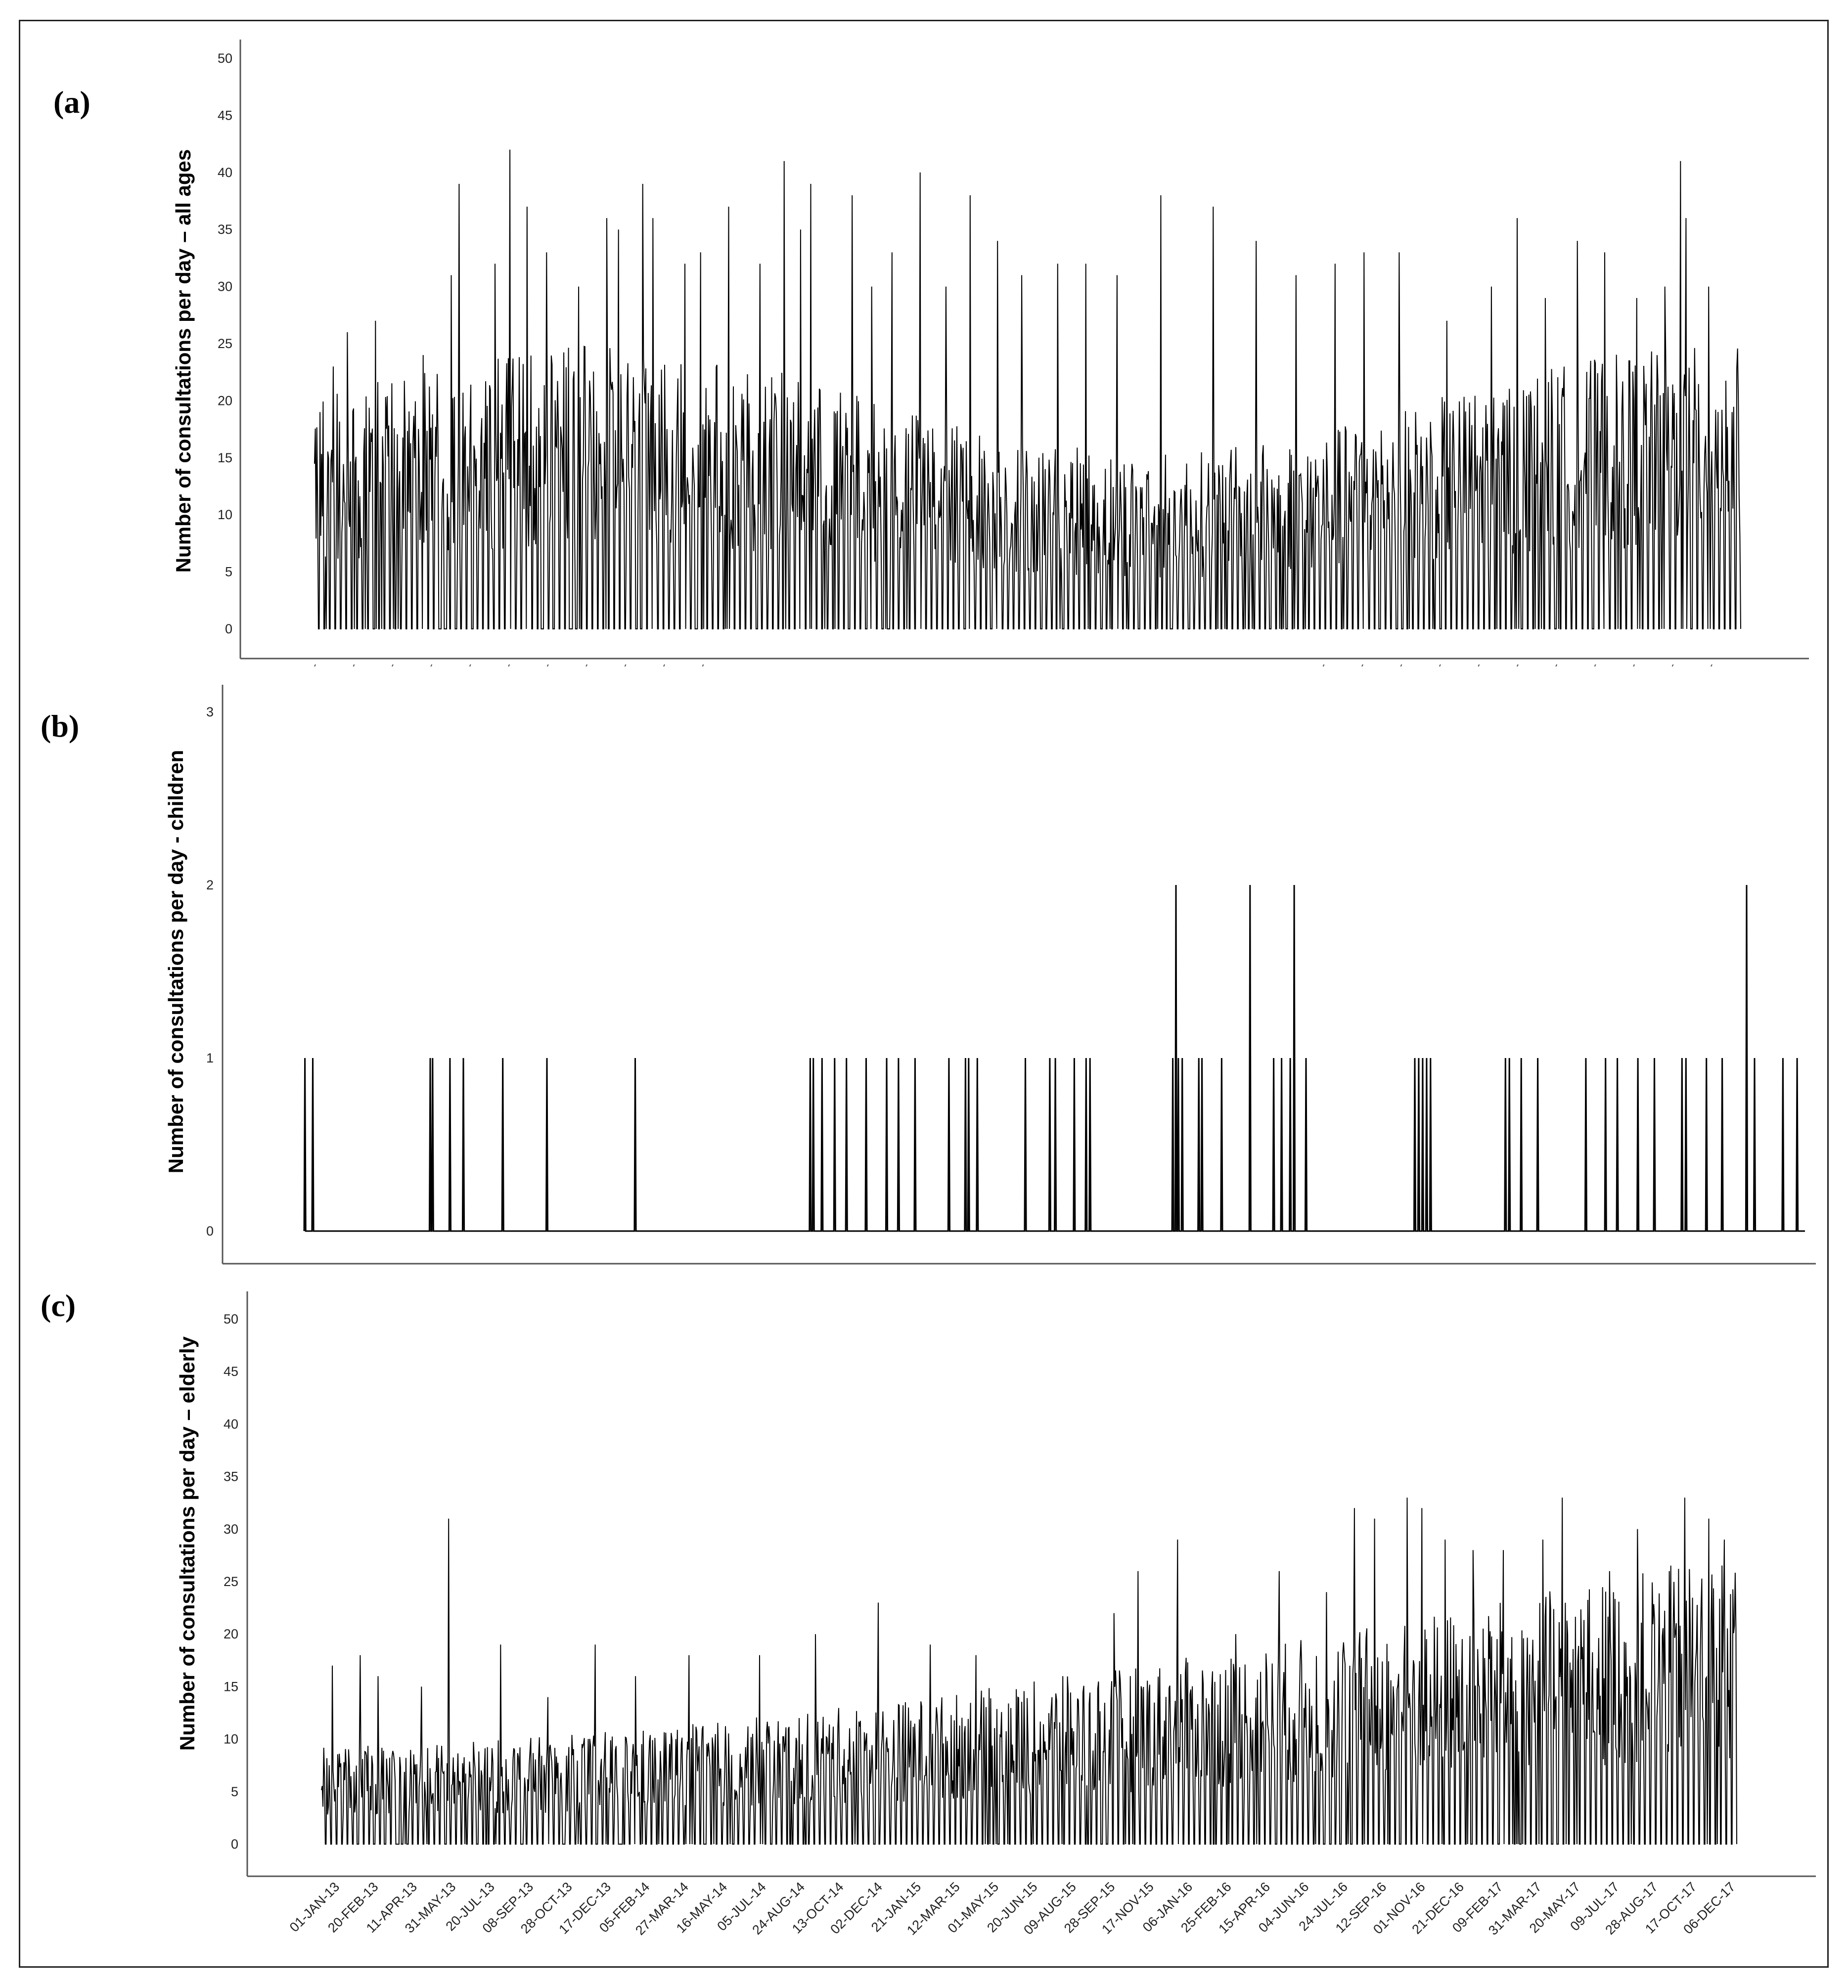 This screenshot has height=1988, width=1848. I want to click on panel-a-ytick-label: 50, so click(225, 58).